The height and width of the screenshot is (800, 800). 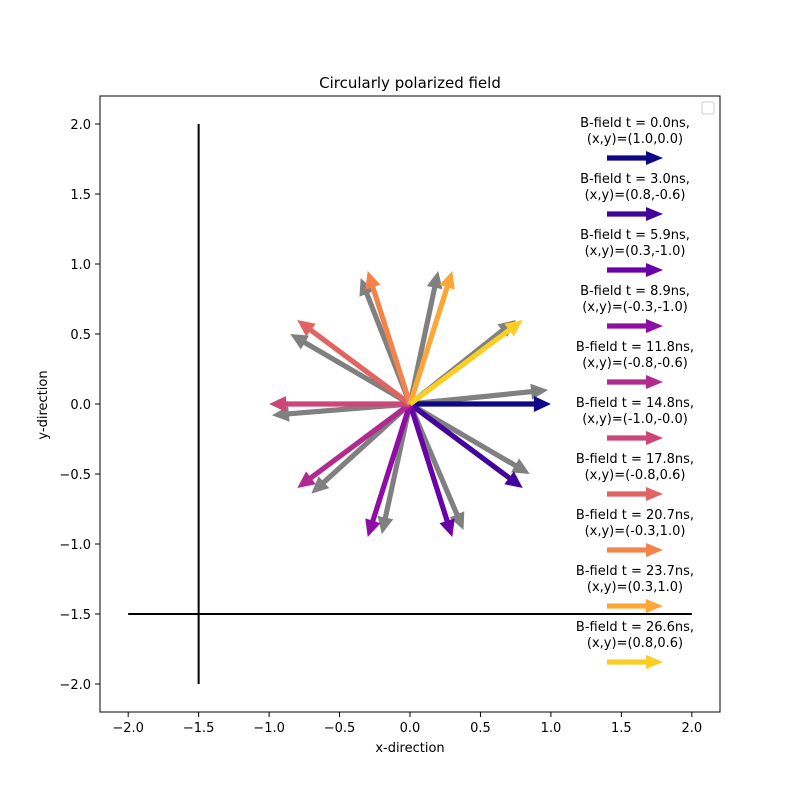 What do you see at coordinates (635, 235) in the screenshot?
I see `legend-label-line1: B-field t = 5.9ns,` at bounding box center [635, 235].